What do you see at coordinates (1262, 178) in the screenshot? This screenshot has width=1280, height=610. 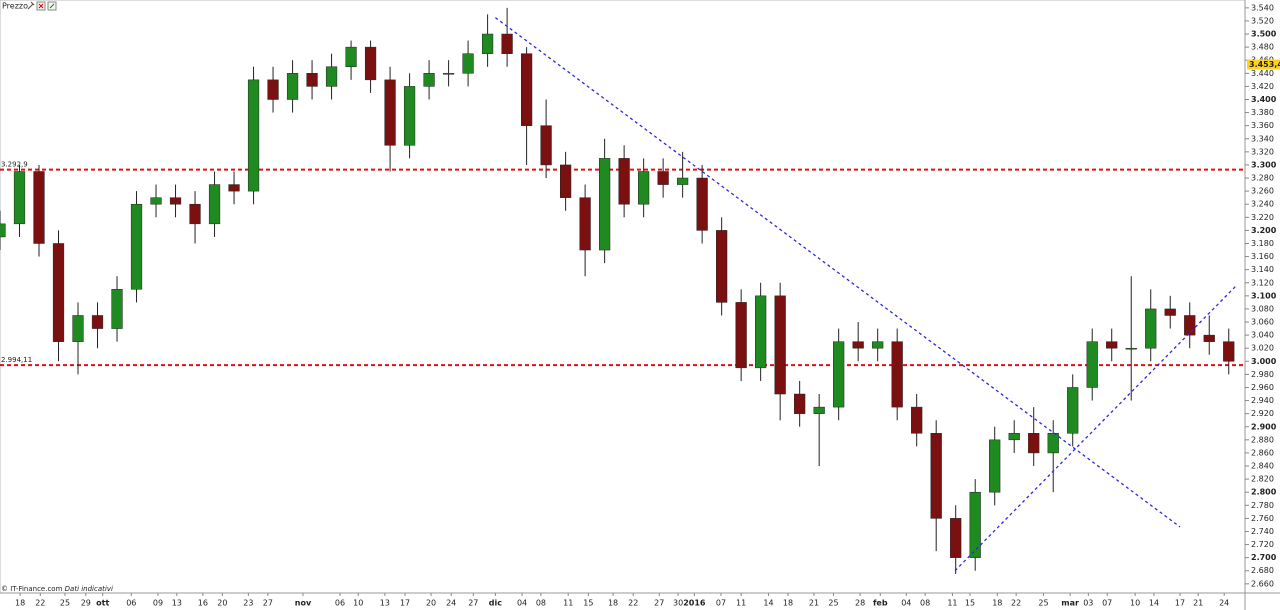 I see `y-tick-label: 3.280` at bounding box center [1262, 178].